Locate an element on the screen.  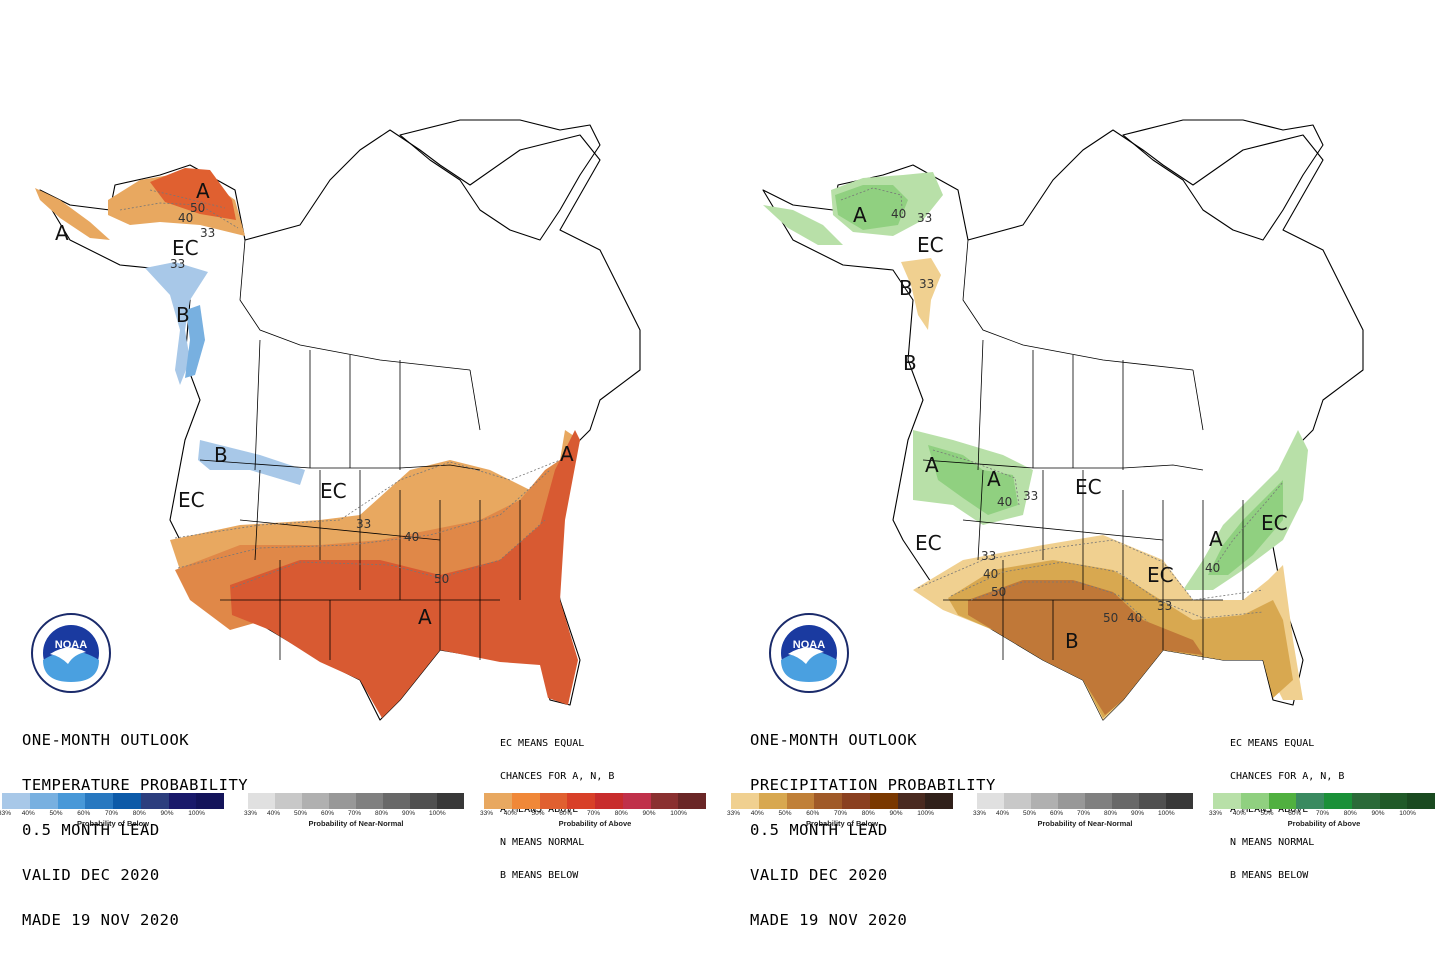
contour-33-conus is located at coordinates (367, 499).